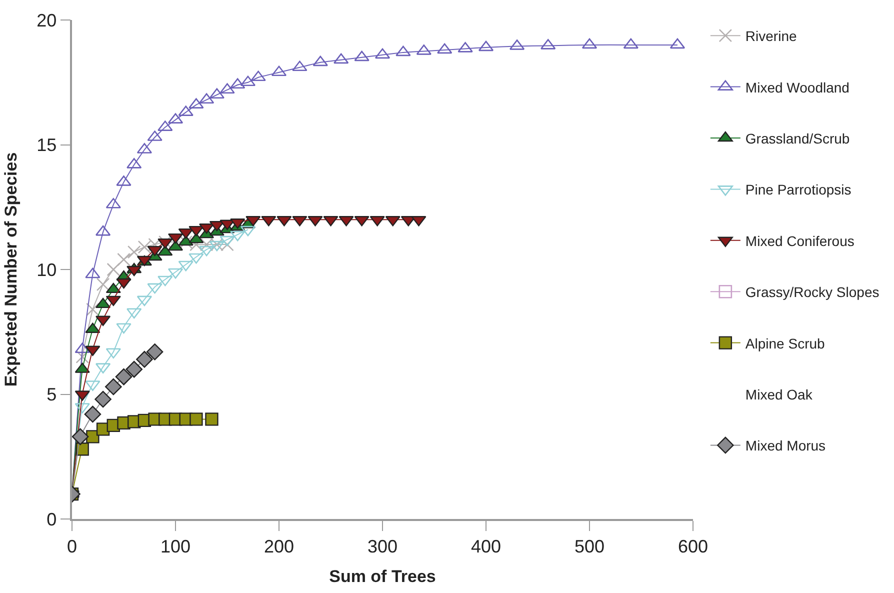 The height and width of the screenshot is (593, 894). I want to click on y-tick-label: 0, so click(51, 519).